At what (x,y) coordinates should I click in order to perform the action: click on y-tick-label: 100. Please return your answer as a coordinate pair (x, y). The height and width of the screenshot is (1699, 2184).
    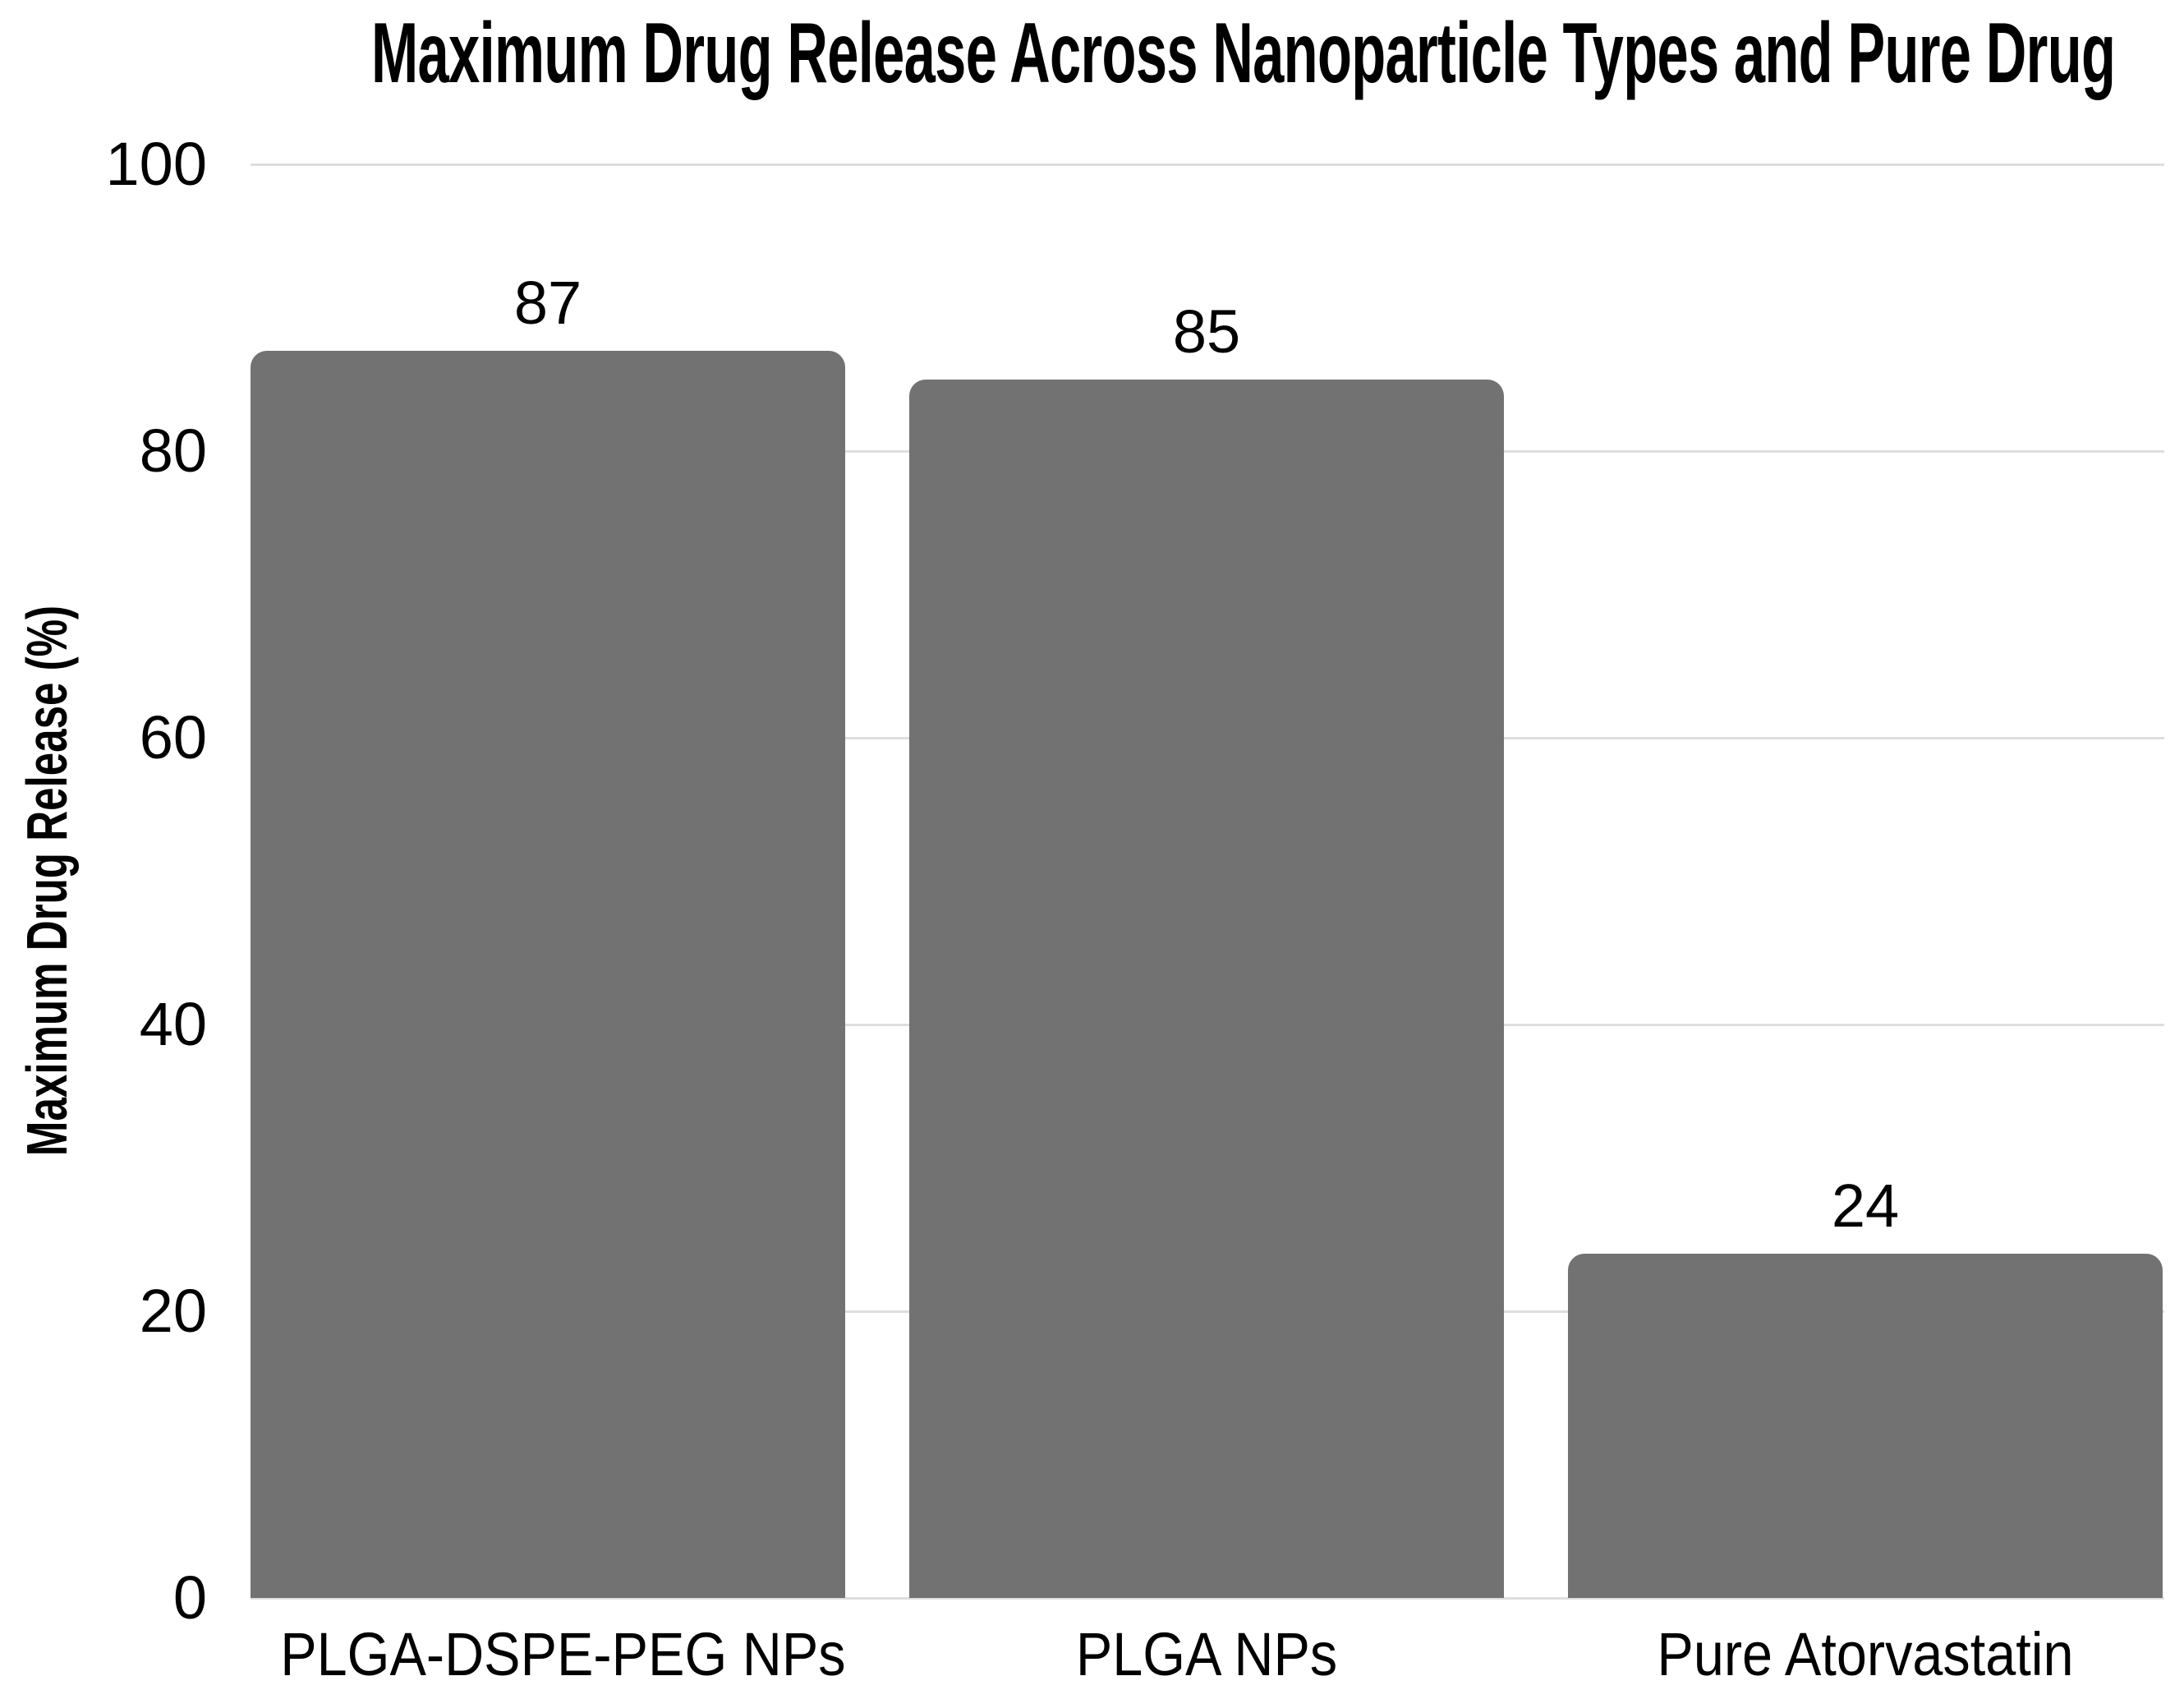
    Looking at the image, I should click on (156, 164).